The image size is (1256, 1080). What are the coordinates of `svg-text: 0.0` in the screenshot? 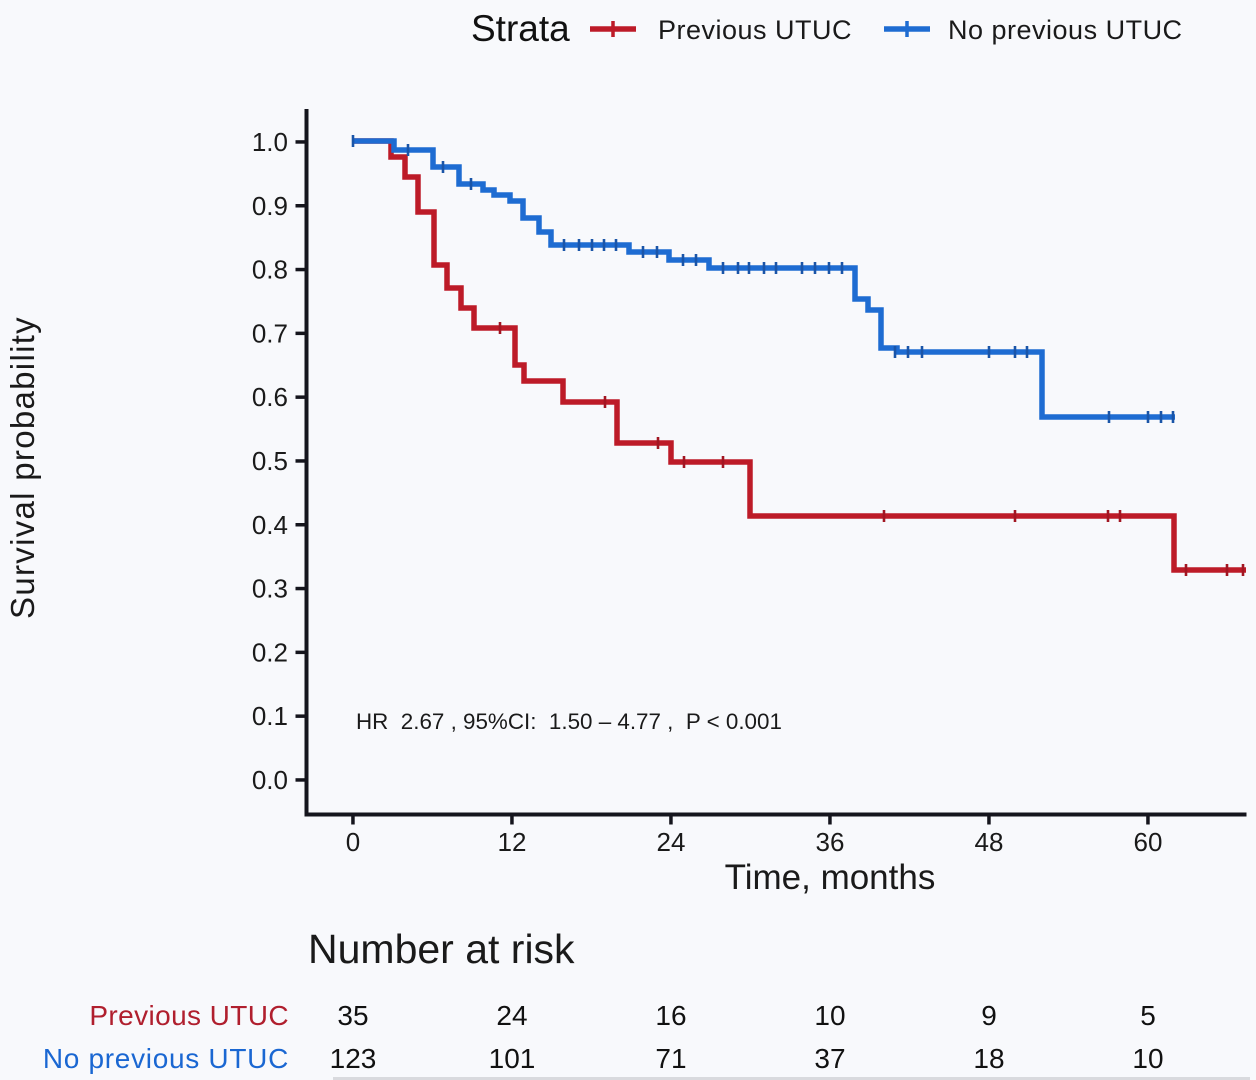 It's located at (270, 780).